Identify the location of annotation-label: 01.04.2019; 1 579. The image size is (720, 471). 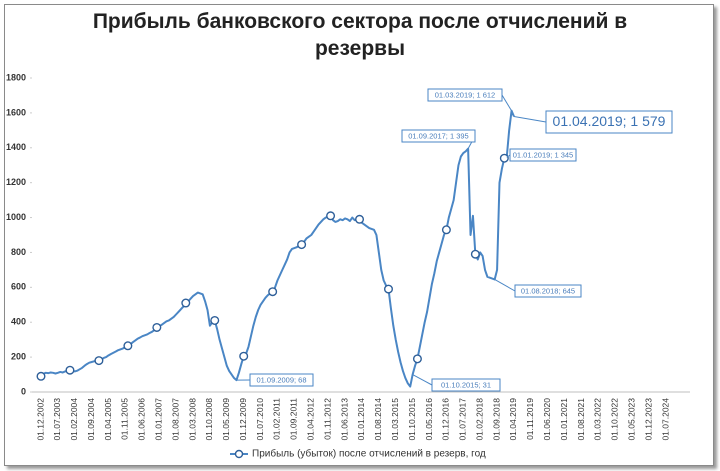
(609, 121).